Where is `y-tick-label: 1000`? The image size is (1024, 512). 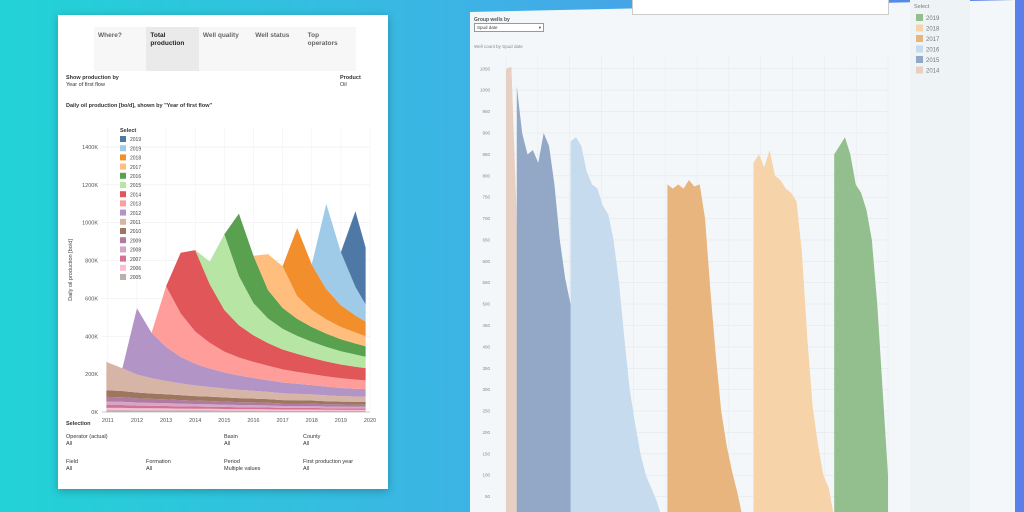 y-tick-label: 1000 is located at coordinates (485, 90).